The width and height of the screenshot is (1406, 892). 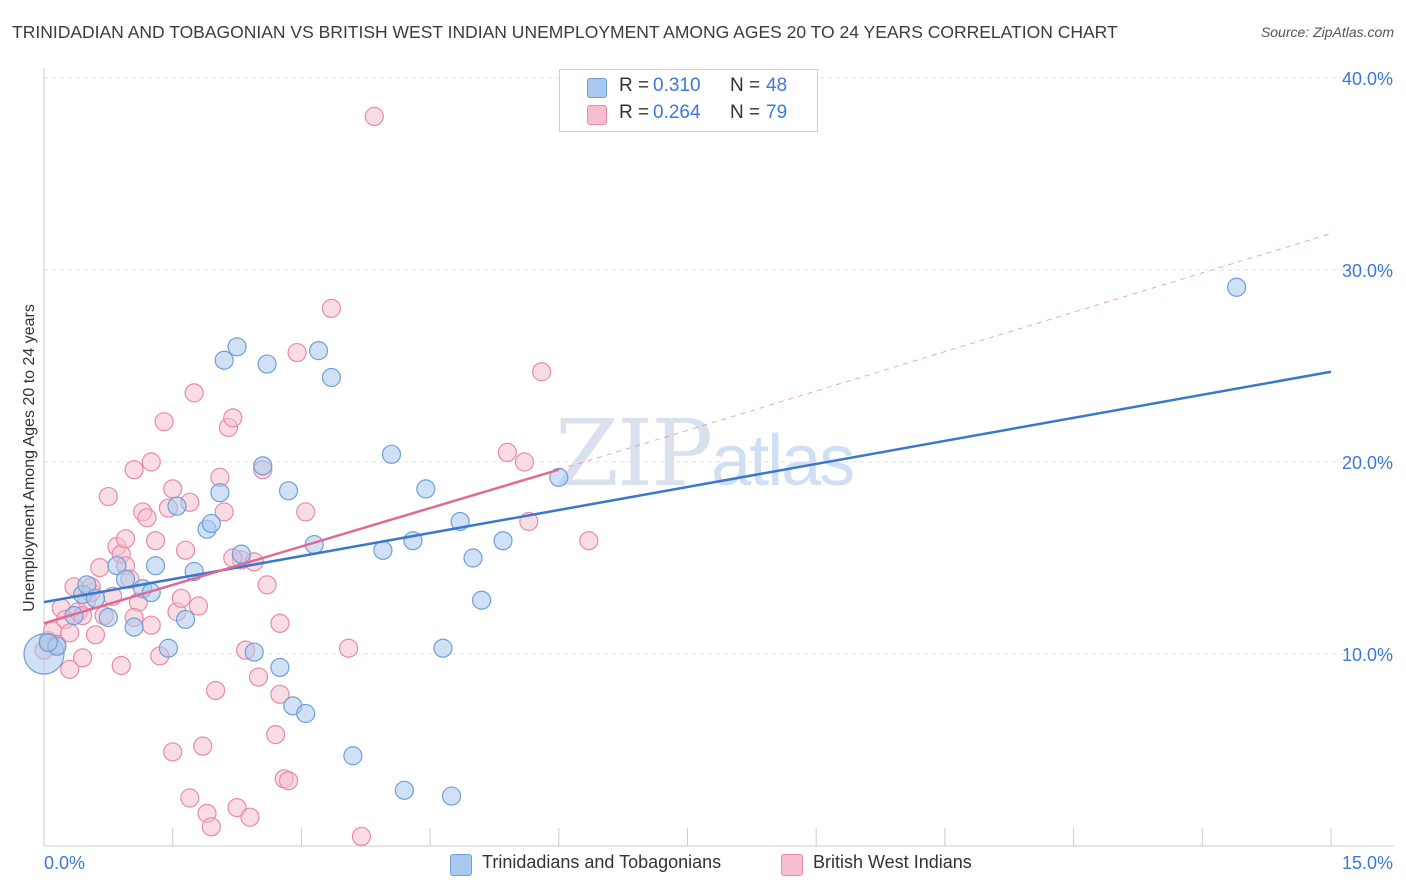 I want to click on watermark-zip: ZIP, so click(x=634, y=453).